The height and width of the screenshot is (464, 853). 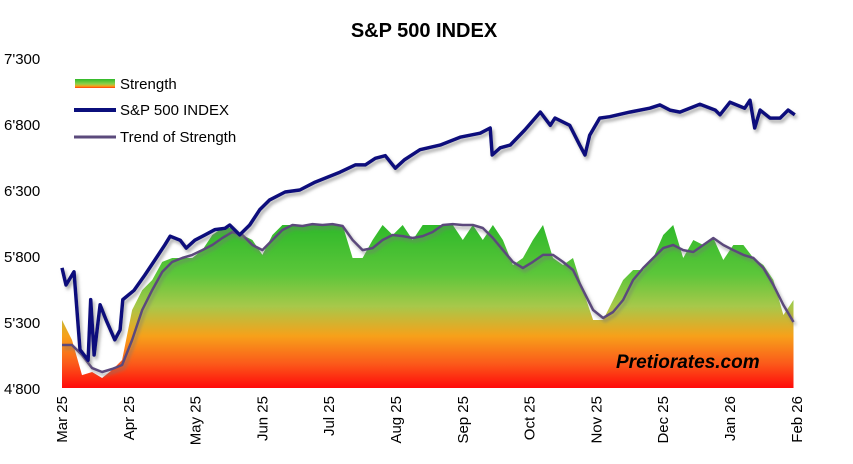 I want to click on y-tick-label: 7'300, so click(x=22, y=59).